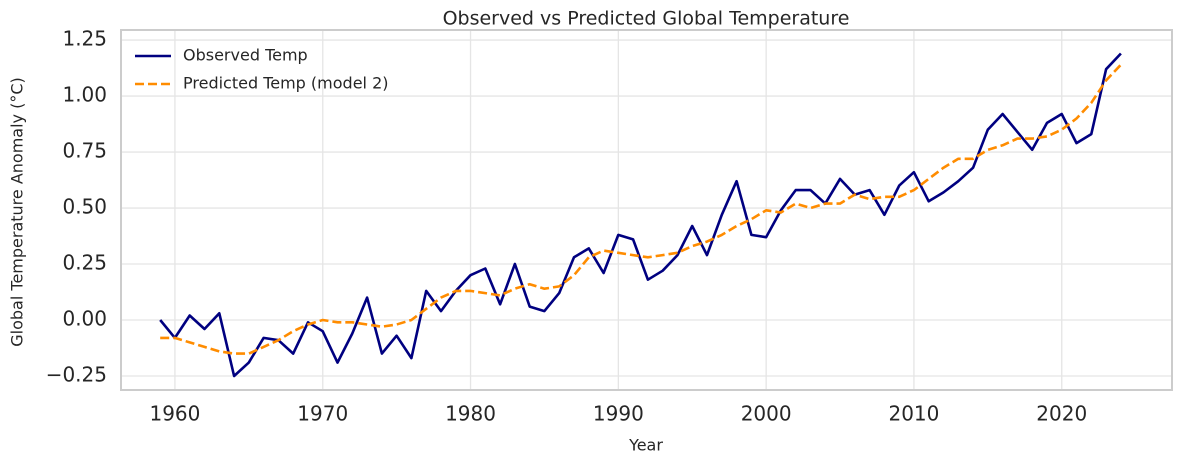 The image size is (1180, 466). Describe the element at coordinates (1061, 414) in the screenshot. I see `x-tick-label: 2020` at that location.